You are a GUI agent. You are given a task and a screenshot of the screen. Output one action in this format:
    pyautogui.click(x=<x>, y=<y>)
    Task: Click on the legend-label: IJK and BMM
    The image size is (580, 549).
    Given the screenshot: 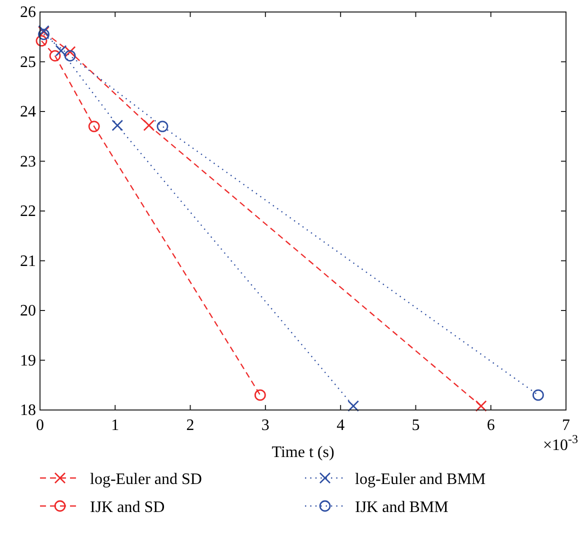 What is the action you would take?
    pyautogui.click(x=401, y=507)
    